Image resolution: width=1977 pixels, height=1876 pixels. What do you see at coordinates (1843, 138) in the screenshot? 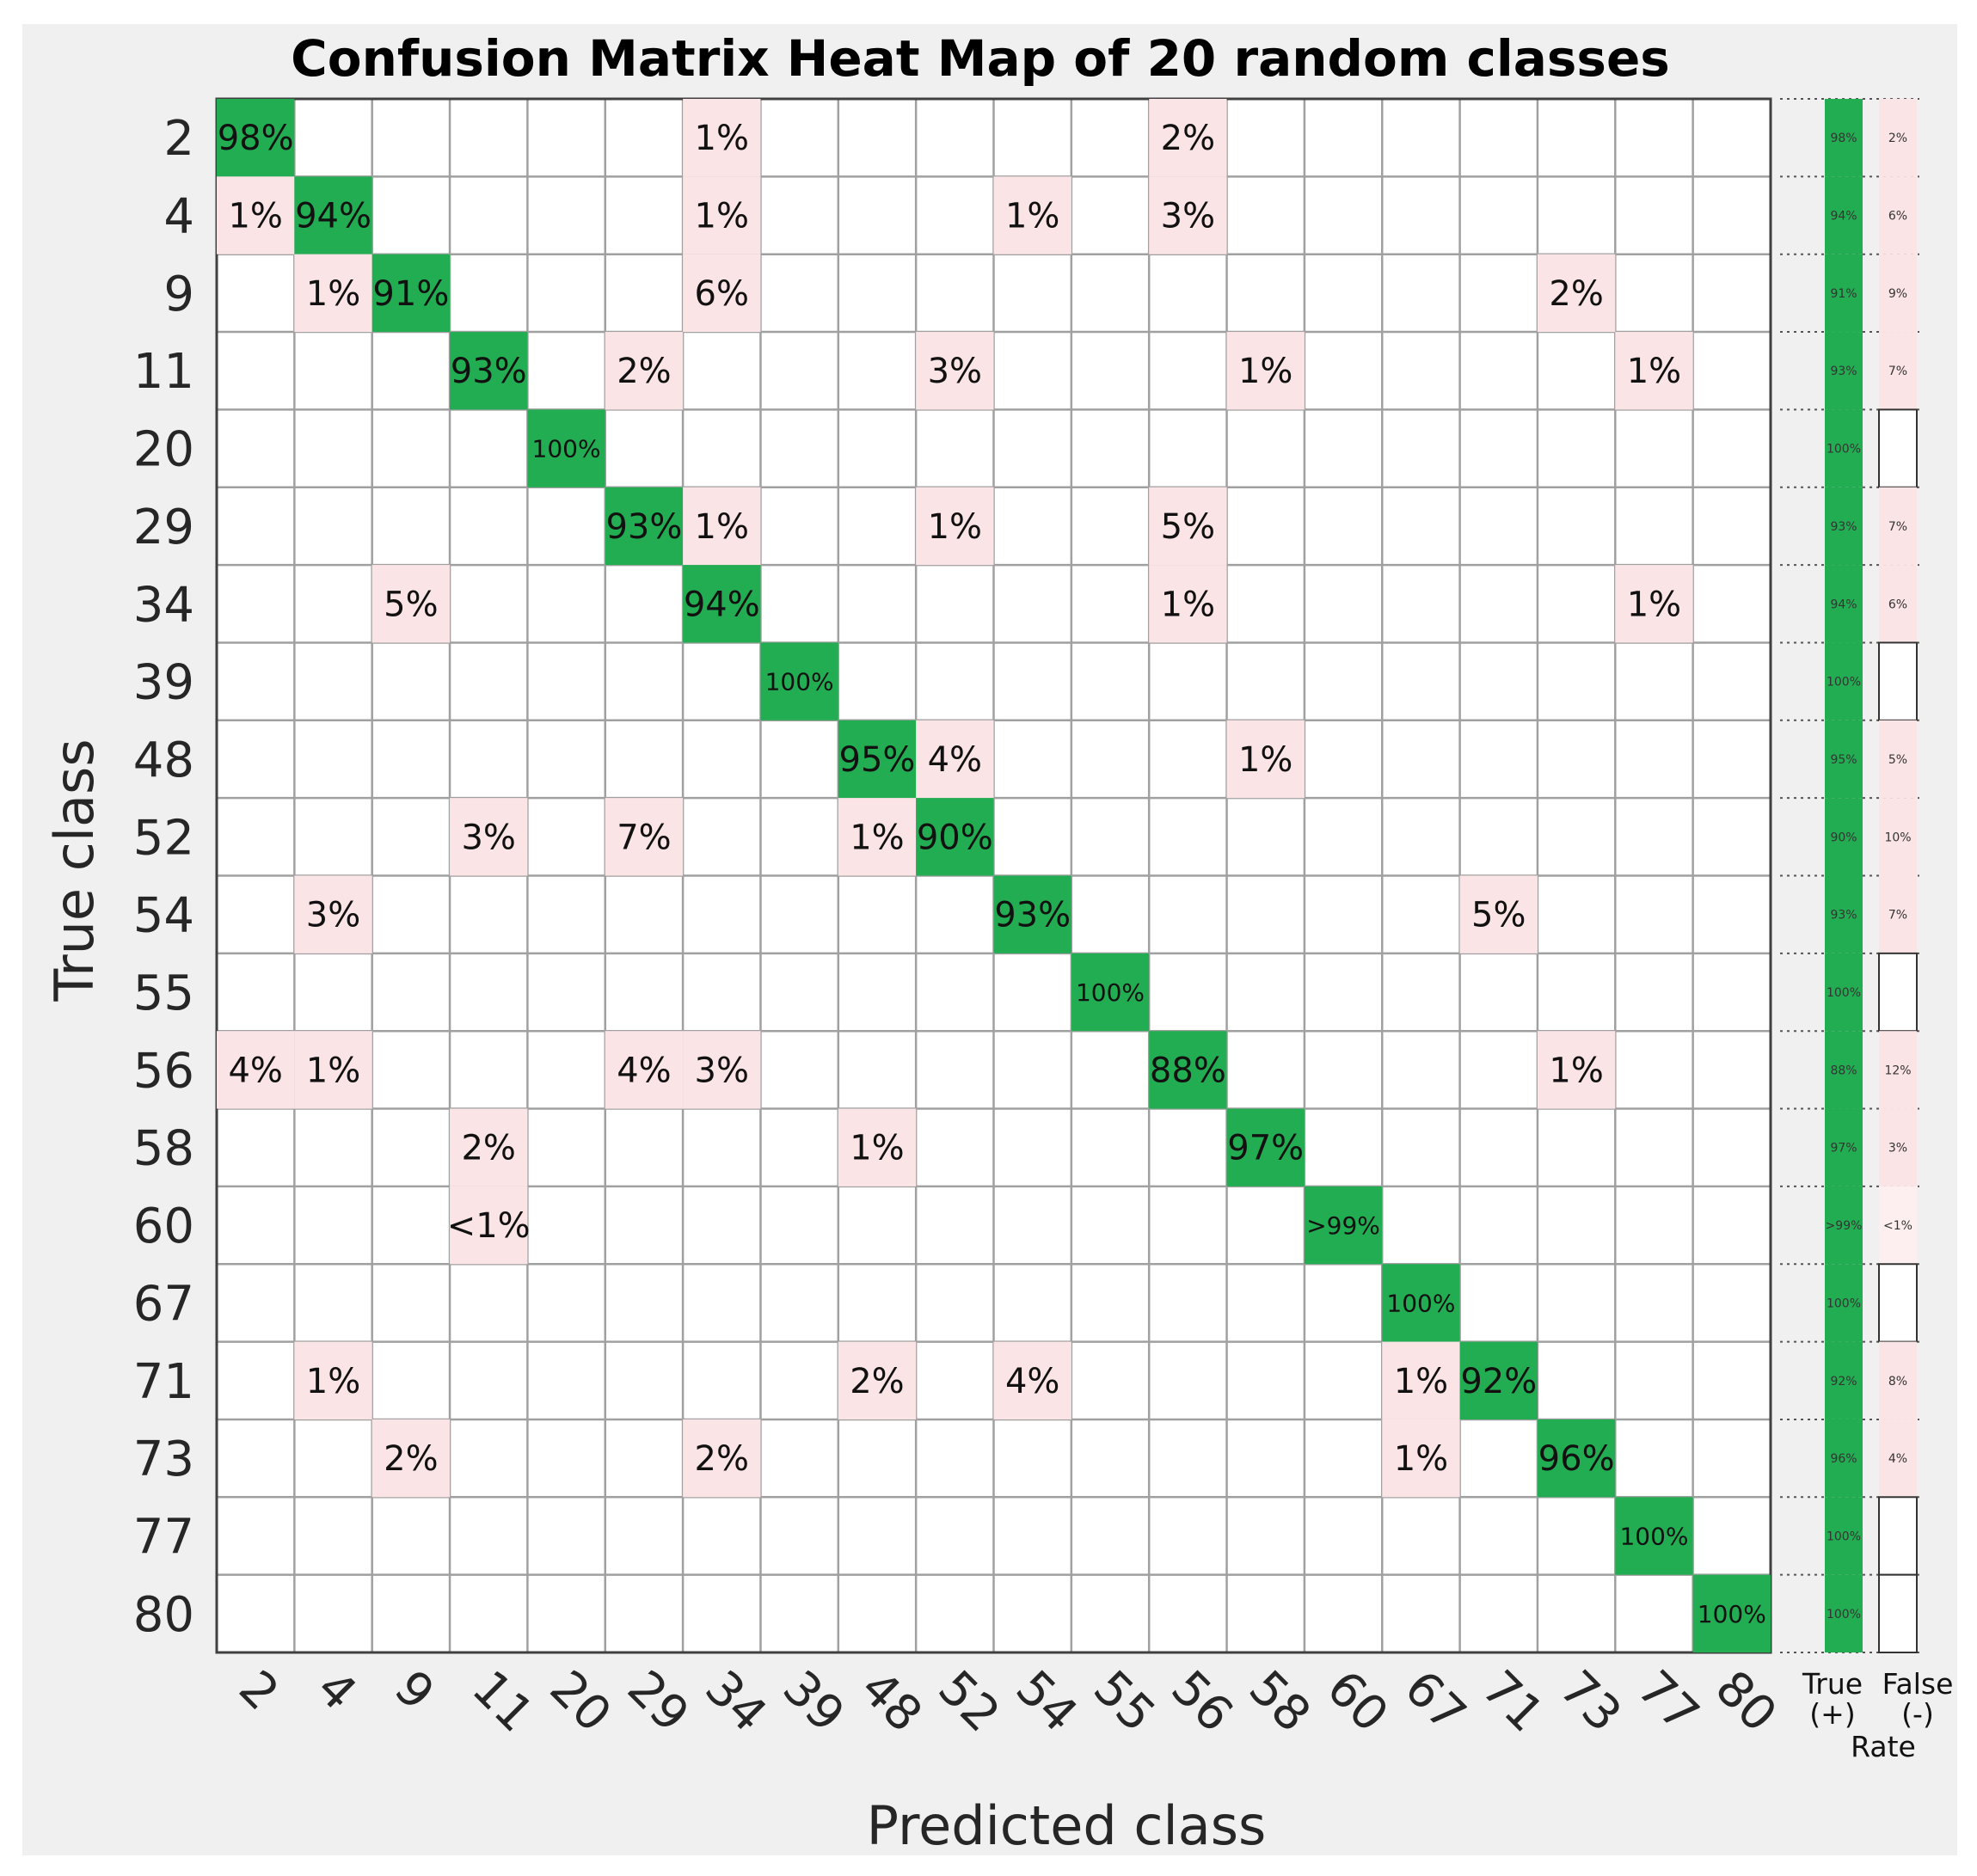
I see `tp-rate-value: 98%` at bounding box center [1843, 138].